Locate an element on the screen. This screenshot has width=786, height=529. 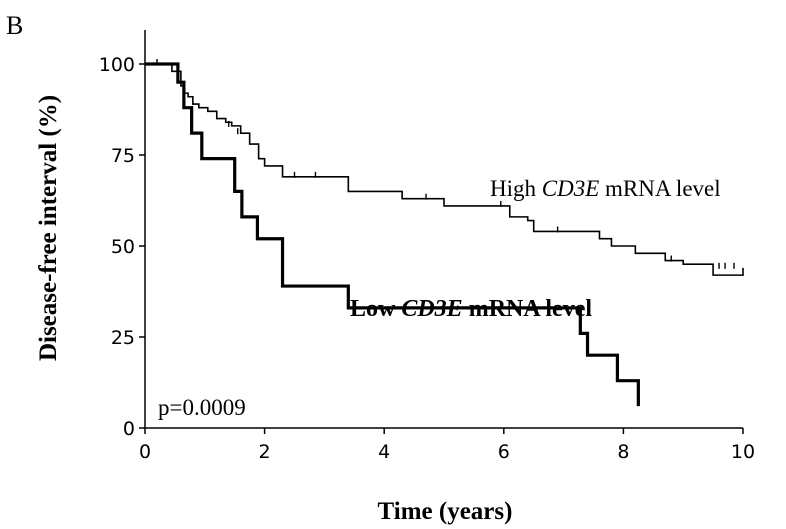
y-tick-label: 75 is located at coordinates (123, 156).